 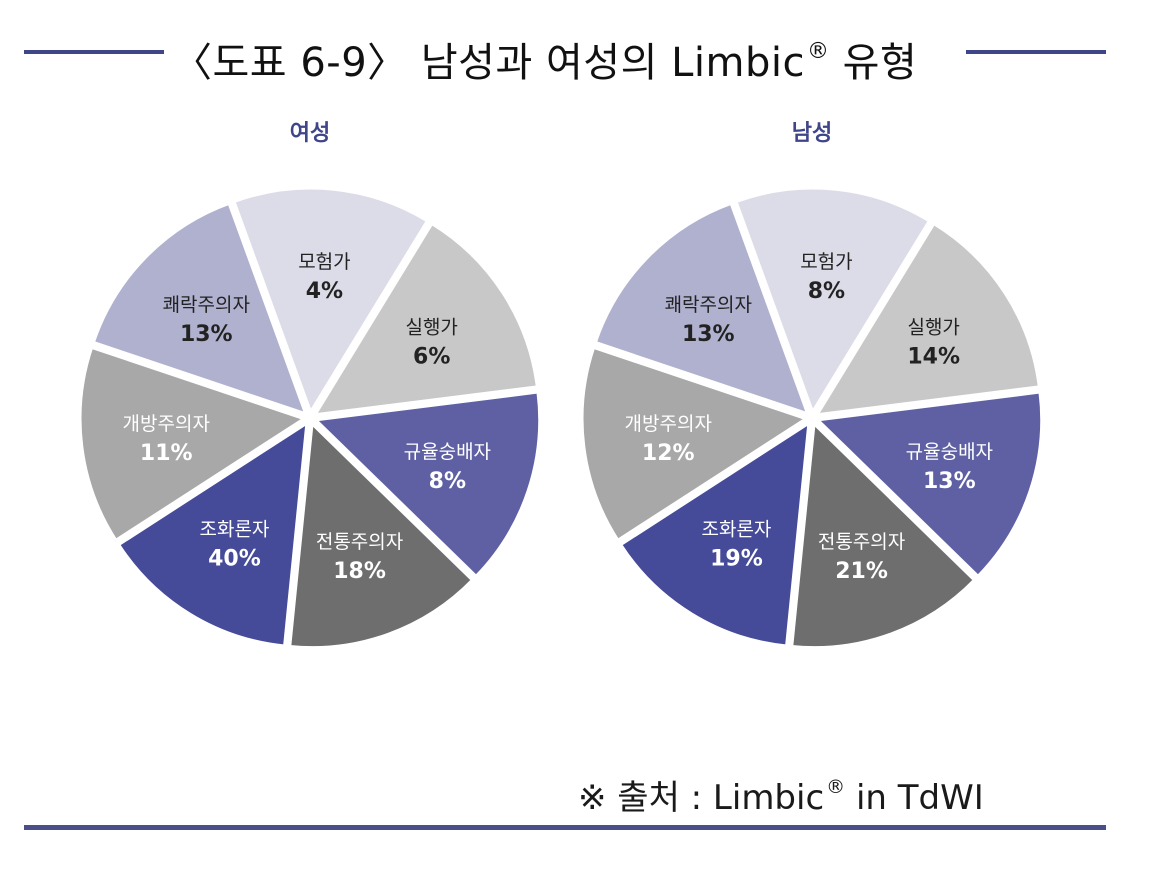 What do you see at coordinates (1036, 52) in the screenshot?
I see `title-rule-right` at bounding box center [1036, 52].